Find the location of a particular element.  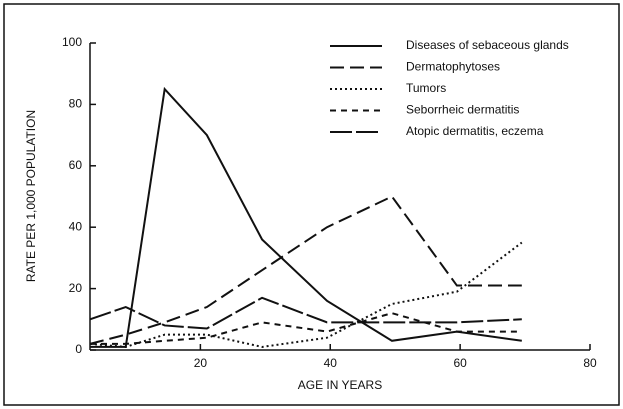

legend-label: Diseases of sebaceous glands is located at coordinates (487, 45).